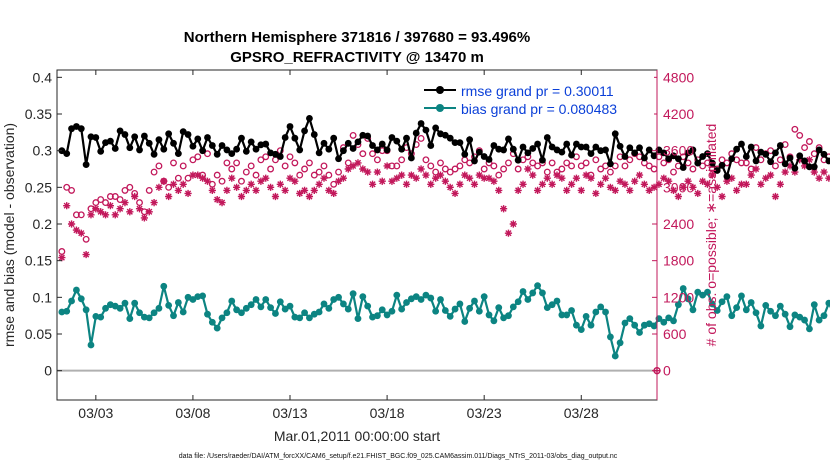  Describe the element at coordinates (38, 334) in the screenshot. I see `y-tick-label: 0.05` at that location.